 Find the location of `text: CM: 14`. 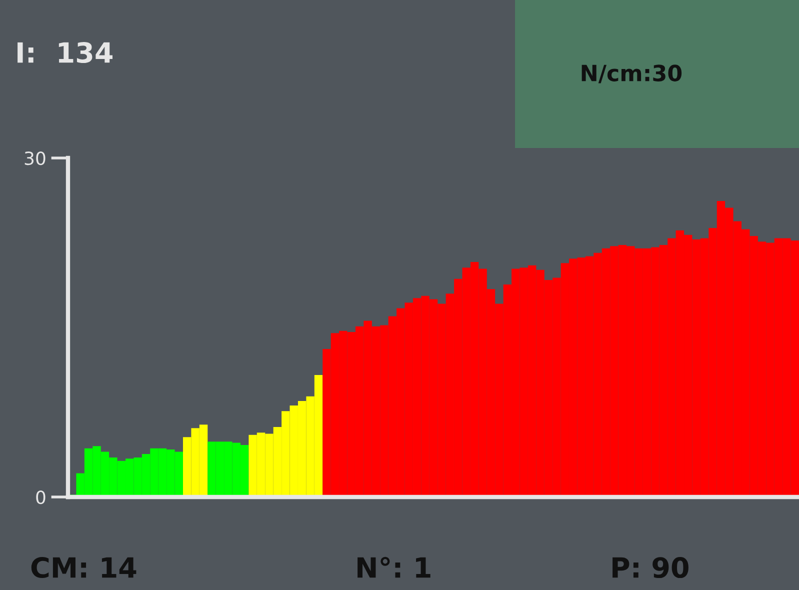

text: CM: 14 is located at coordinates (83, 567).